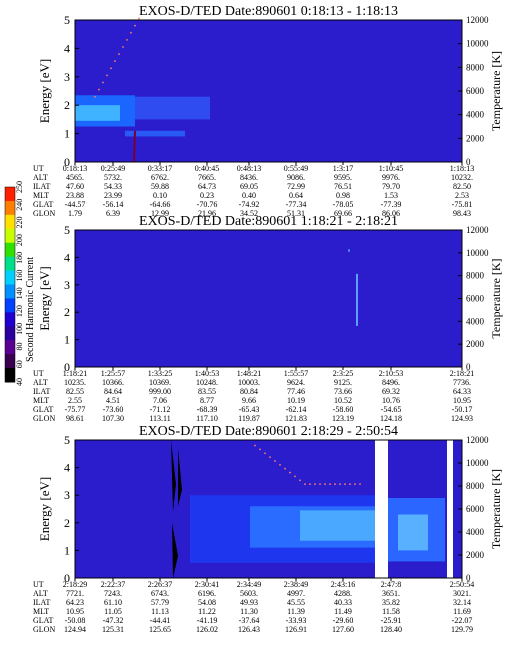 The height and width of the screenshot is (649, 505). What do you see at coordinates (462, 168) in the screenshot?
I see `orbit-value: 1:18:13` at bounding box center [462, 168].